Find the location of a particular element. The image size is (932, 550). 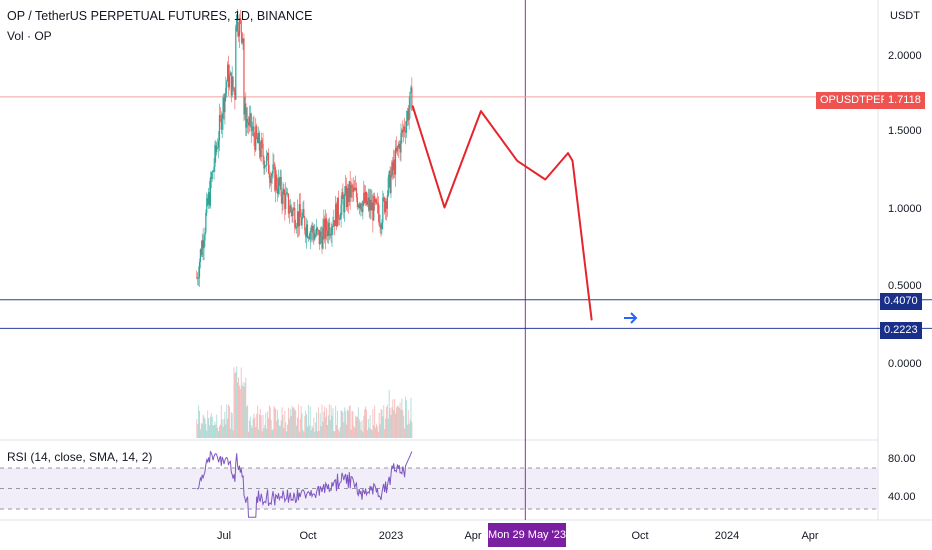

projection-drawing is located at coordinates (502, 213).